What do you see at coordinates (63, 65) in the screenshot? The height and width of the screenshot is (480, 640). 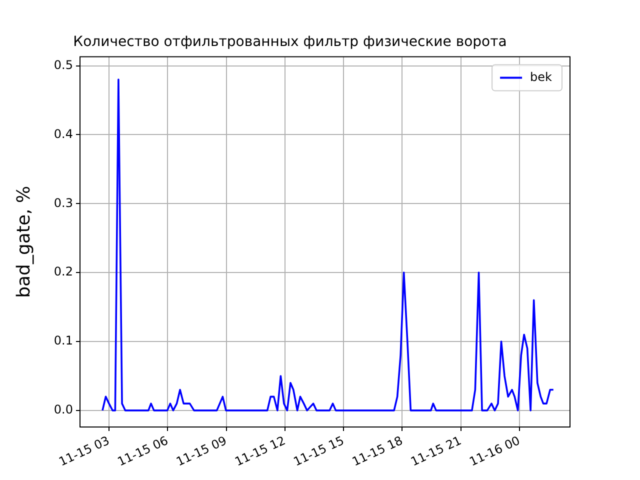 I see `y-tick-label: 0.5` at bounding box center [63, 65].